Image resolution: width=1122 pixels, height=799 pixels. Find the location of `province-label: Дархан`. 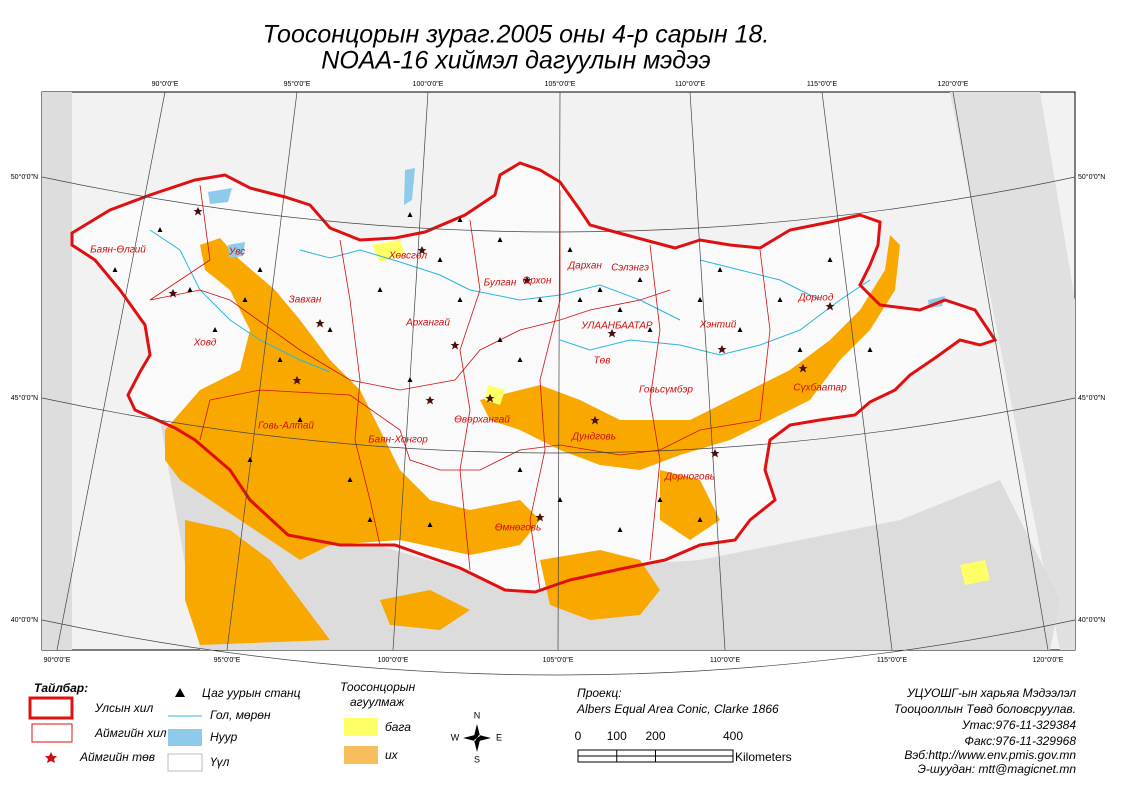

province-label: Дархан is located at coordinates (584, 266).